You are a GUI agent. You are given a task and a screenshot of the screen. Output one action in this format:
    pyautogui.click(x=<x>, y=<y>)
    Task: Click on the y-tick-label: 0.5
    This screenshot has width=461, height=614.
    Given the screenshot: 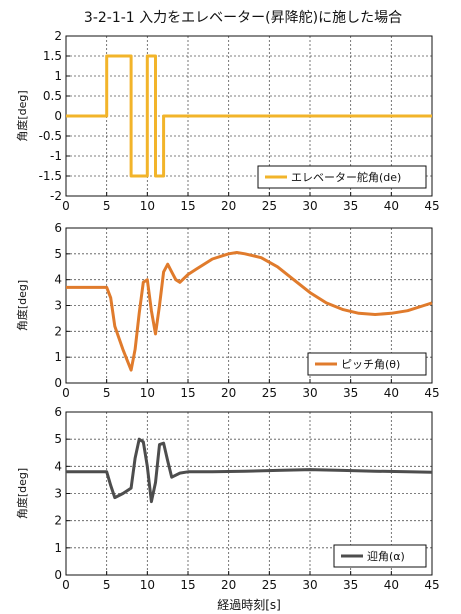 What is the action you would take?
    pyautogui.click(x=52, y=96)
    